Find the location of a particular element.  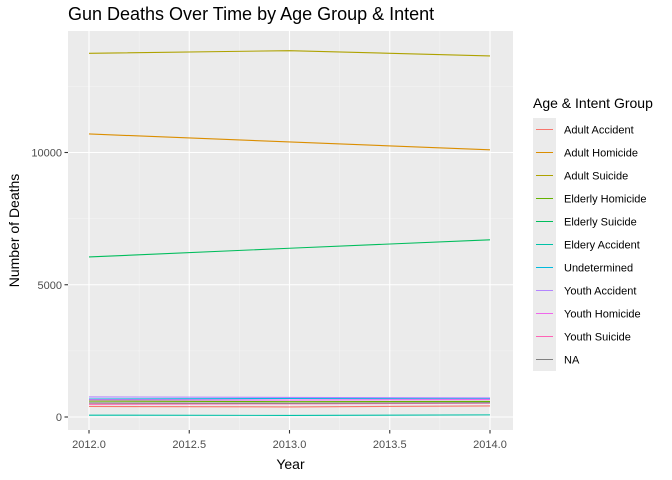

x-tick-label: 2013.5 is located at coordinates (390, 445).